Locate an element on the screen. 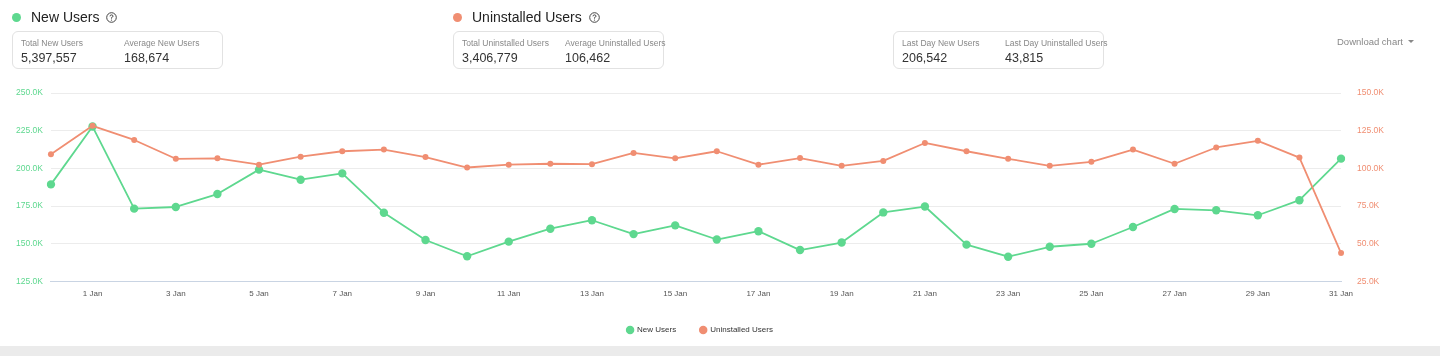 This screenshot has width=1440, height=356. x-tick-label: 15 Jan is located at coordinates (675, 294).